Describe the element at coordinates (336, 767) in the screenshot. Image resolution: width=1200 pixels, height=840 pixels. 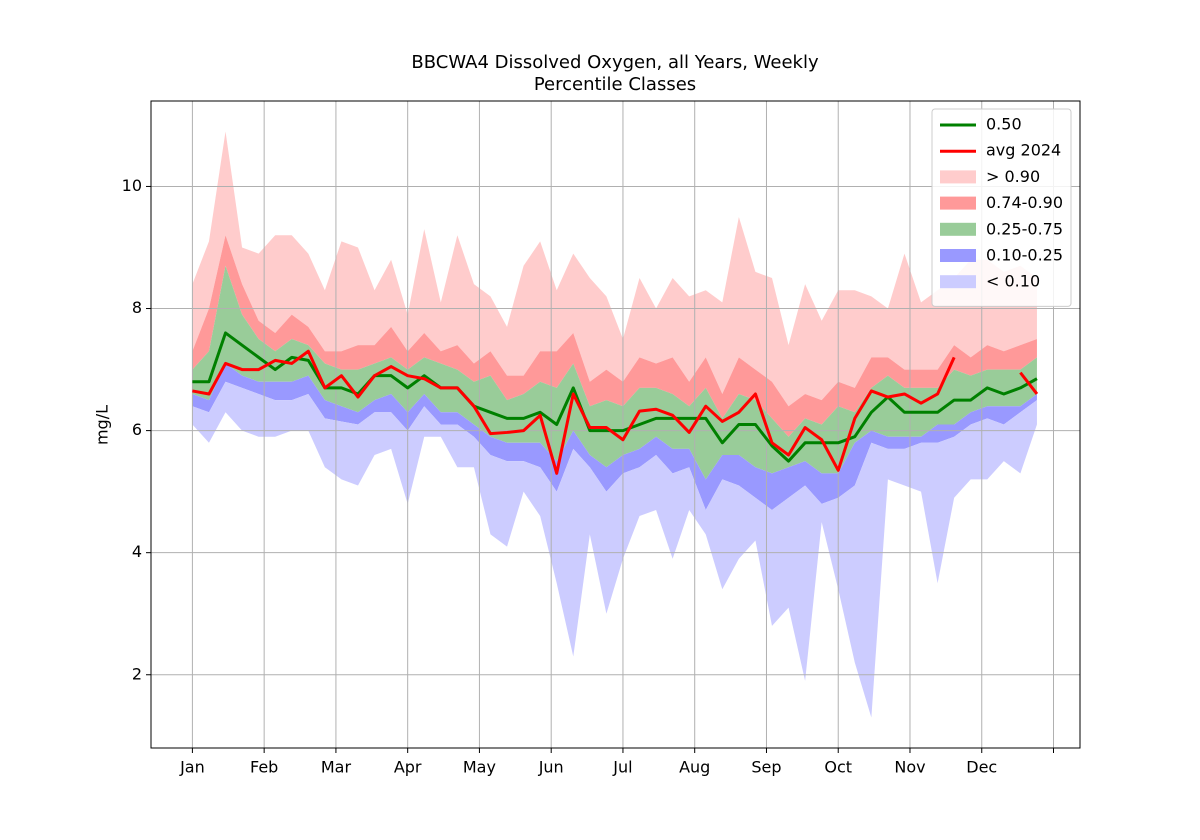
I see `x-tick-label: Mar` at that location.